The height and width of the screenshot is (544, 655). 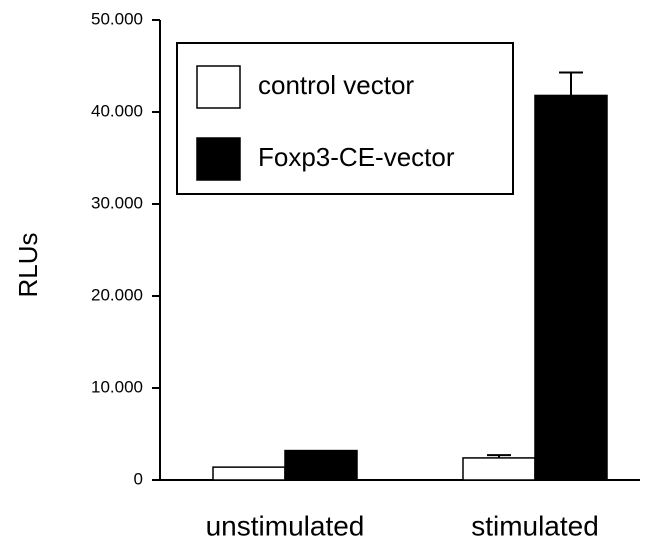 What do you see at coordinates (336, 85) in the screenshot?
I see `legend-label: control vector` at bounding box center [336, 85].